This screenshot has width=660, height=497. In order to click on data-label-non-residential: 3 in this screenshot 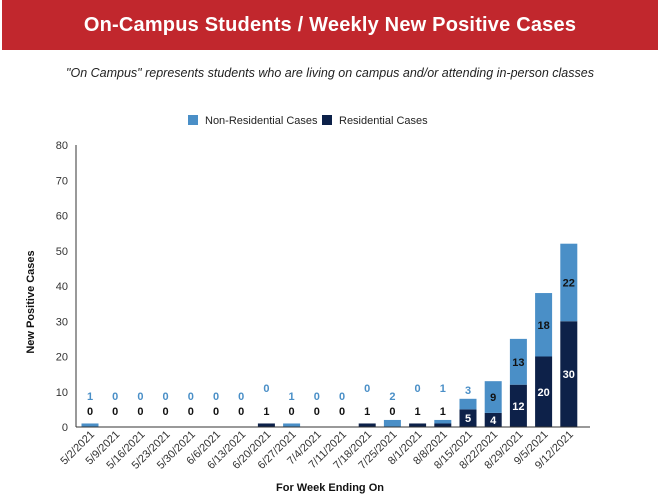, I will do `click(468, 391)`.